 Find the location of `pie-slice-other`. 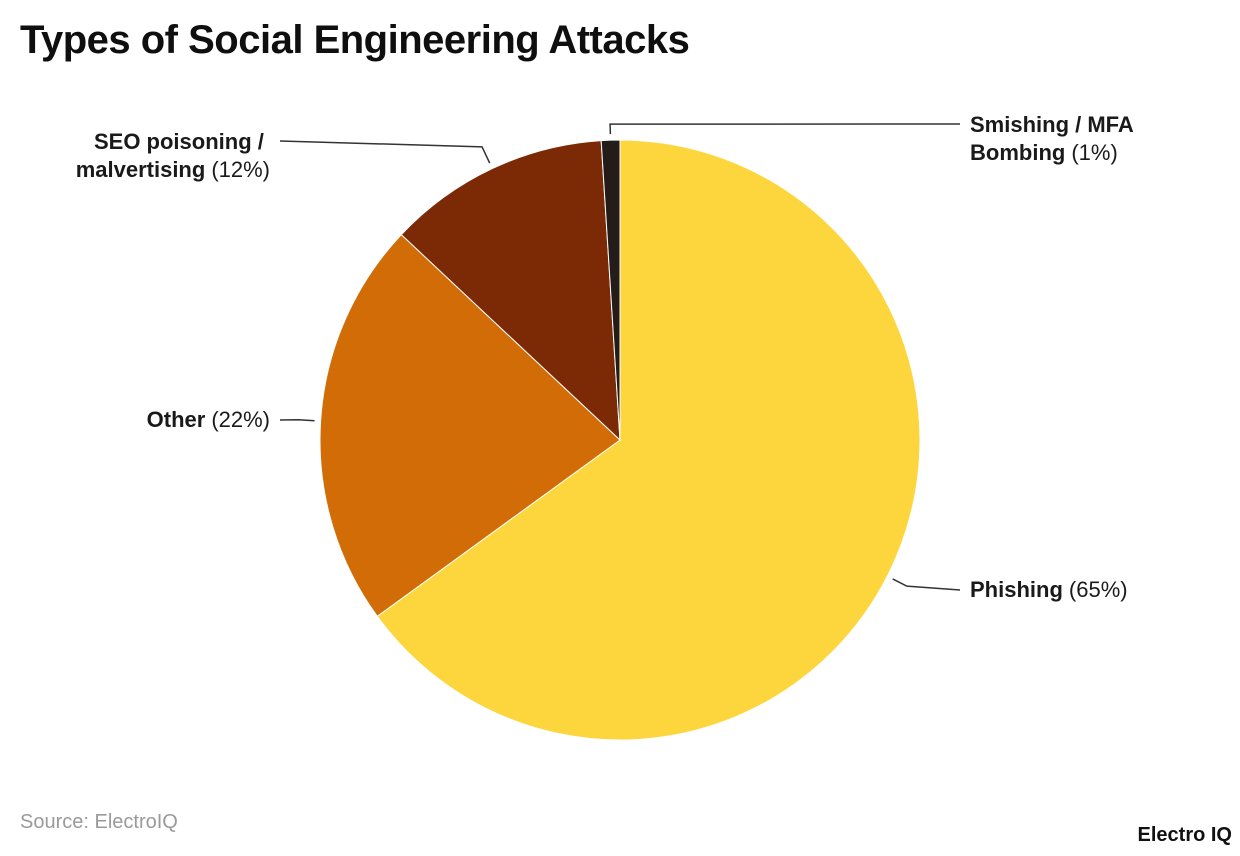

pie-slice-other is located at coordinates (470, 425).